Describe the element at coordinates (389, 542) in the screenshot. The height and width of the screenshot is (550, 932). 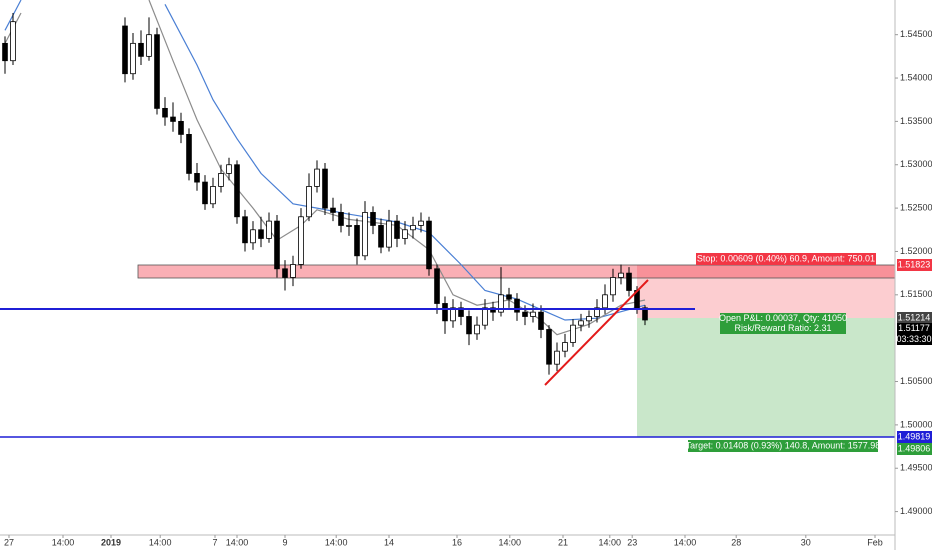
I see `x-tick-label: 14` at that location.